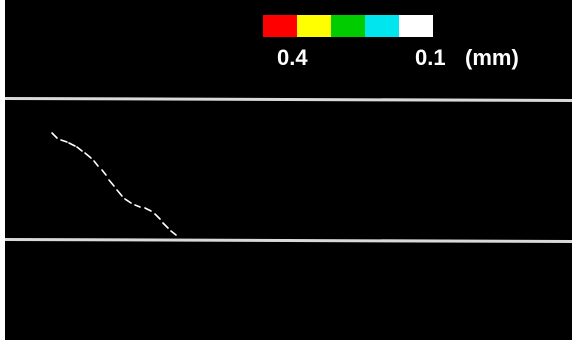  What do you see at coordinates (292, 57) in the screenshot?
I see `scale-max-label: 0.4` at bounding box center [292, 57].